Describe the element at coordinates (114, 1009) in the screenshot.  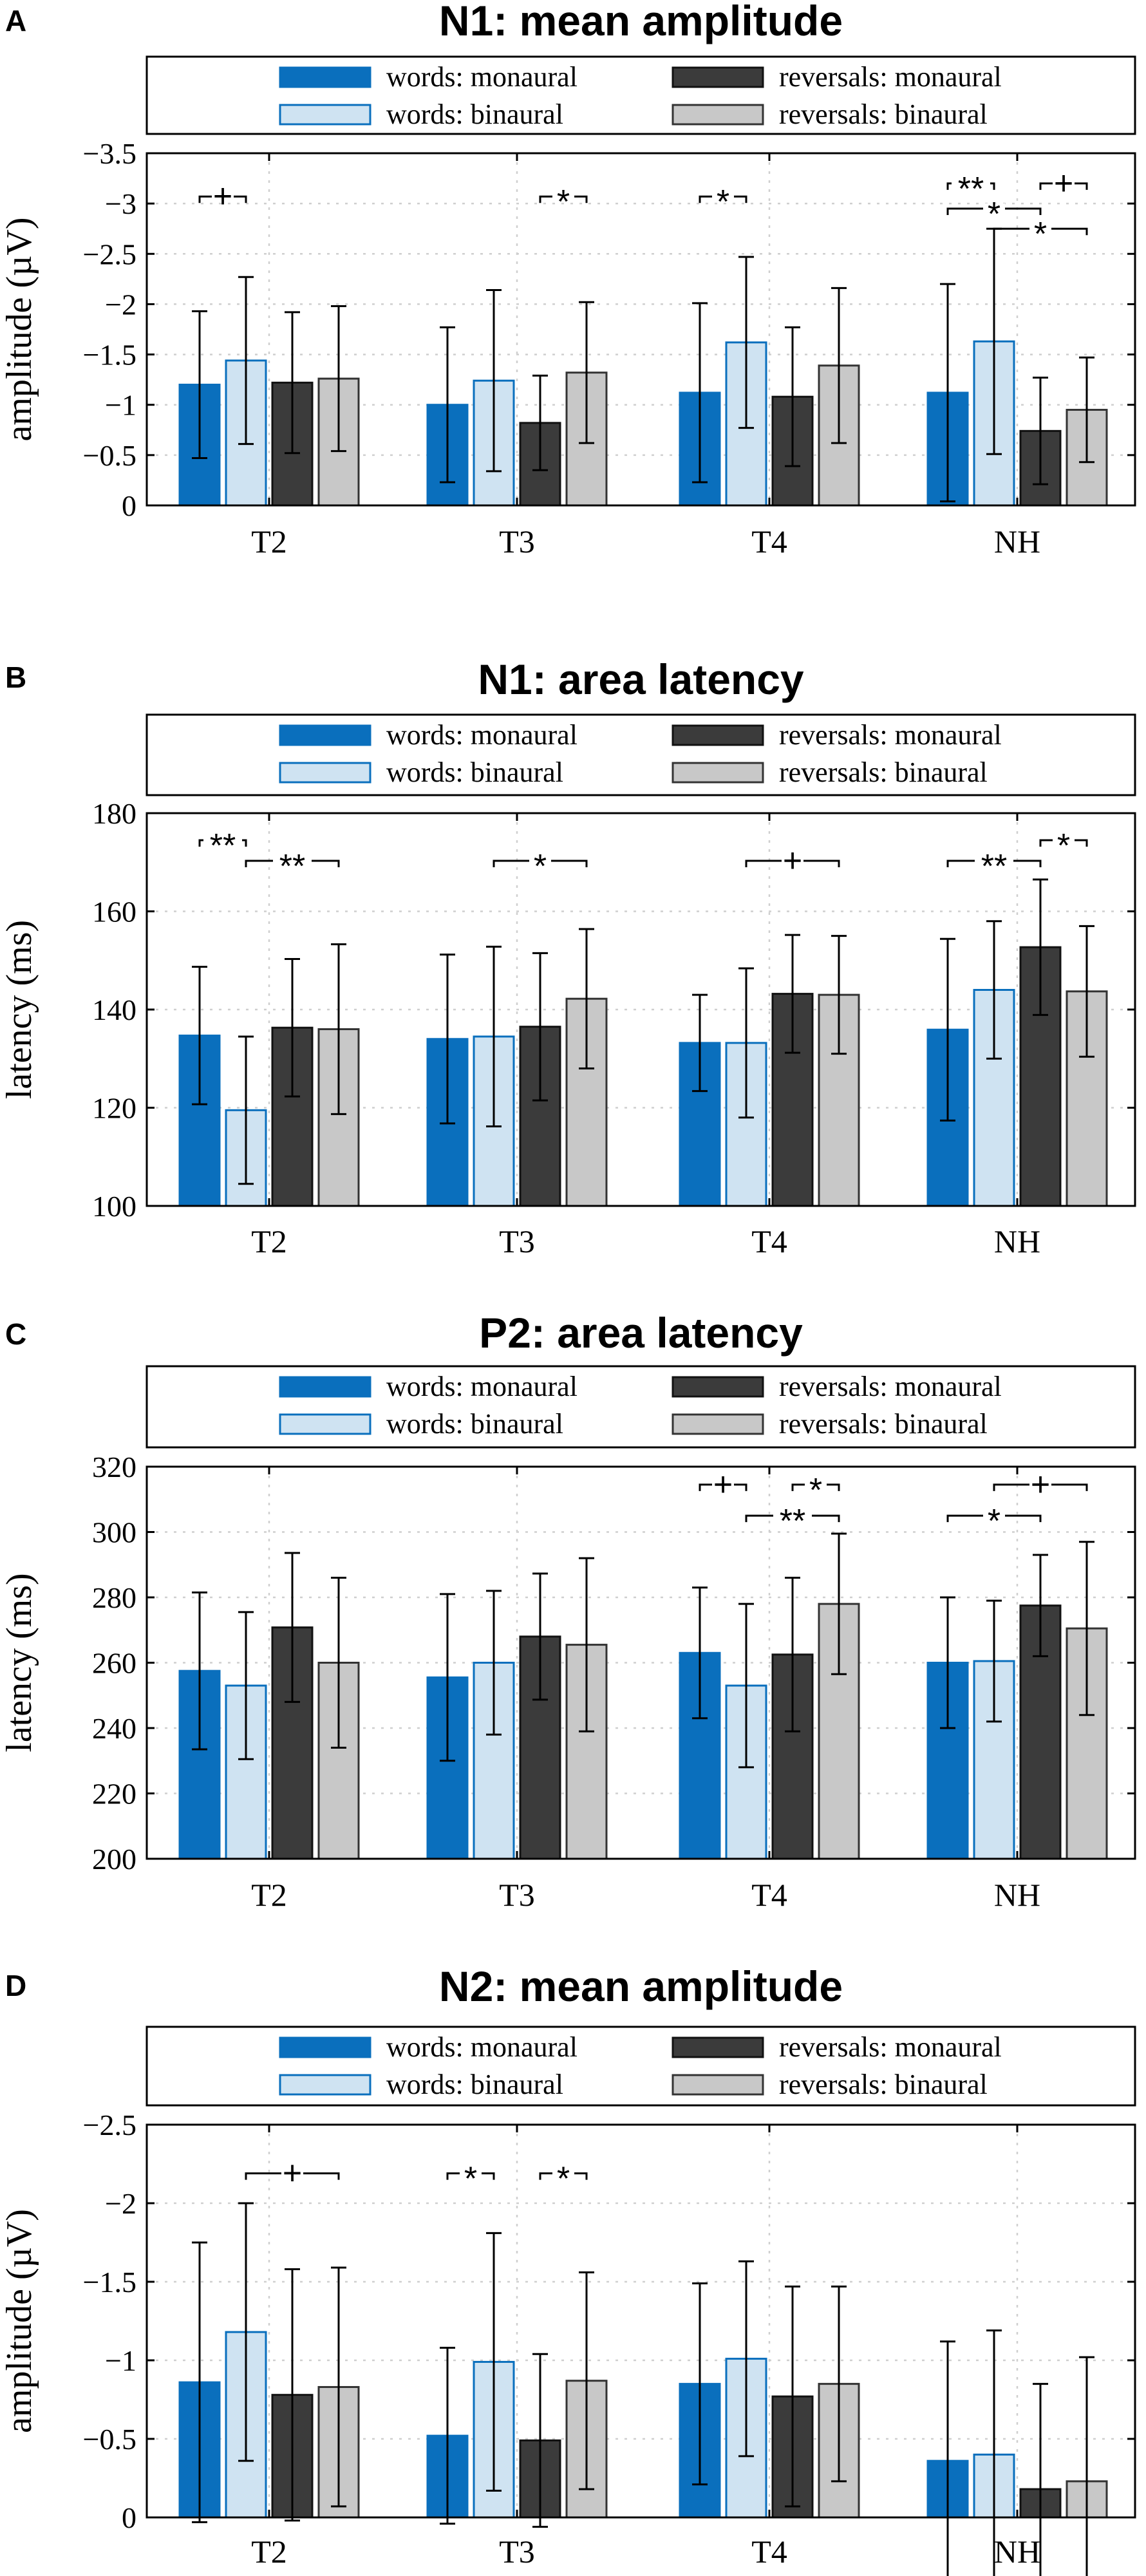
I see `y-tick-label: 140` at that location.